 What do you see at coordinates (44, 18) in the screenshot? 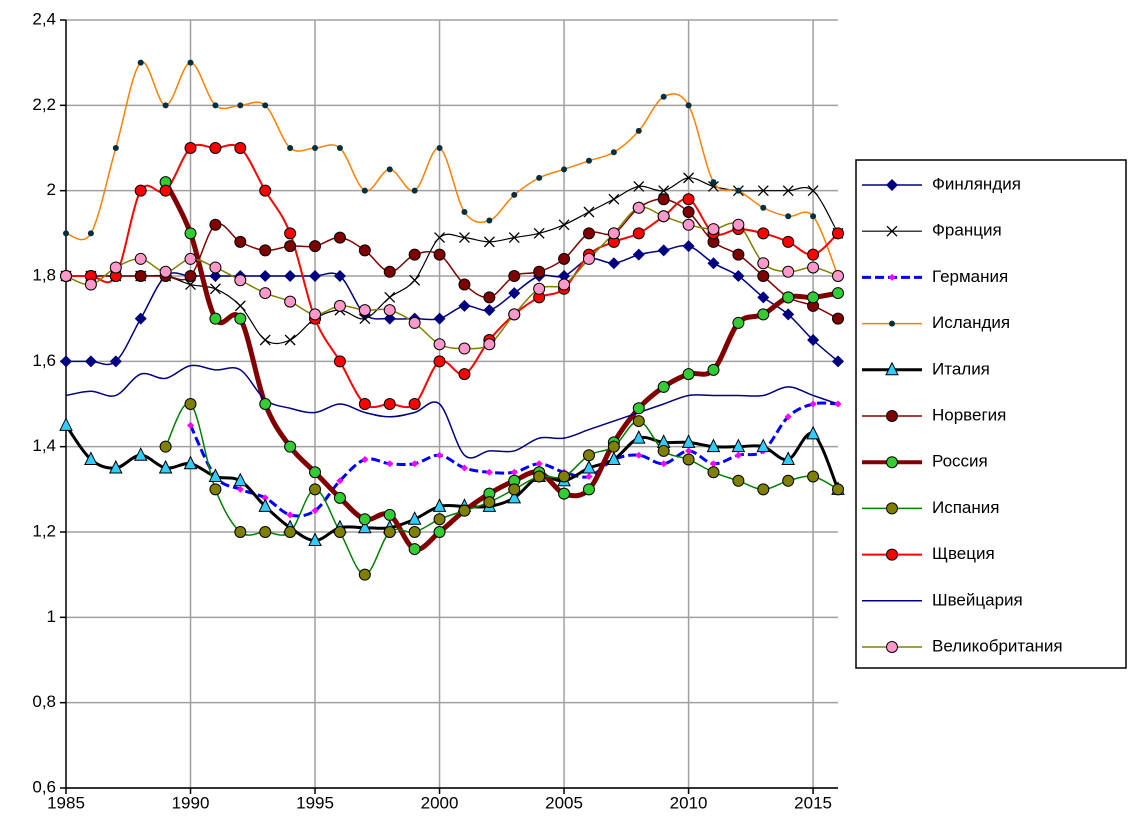
I see `y-tick-label: 2,4` at bounding box center [44, 18].